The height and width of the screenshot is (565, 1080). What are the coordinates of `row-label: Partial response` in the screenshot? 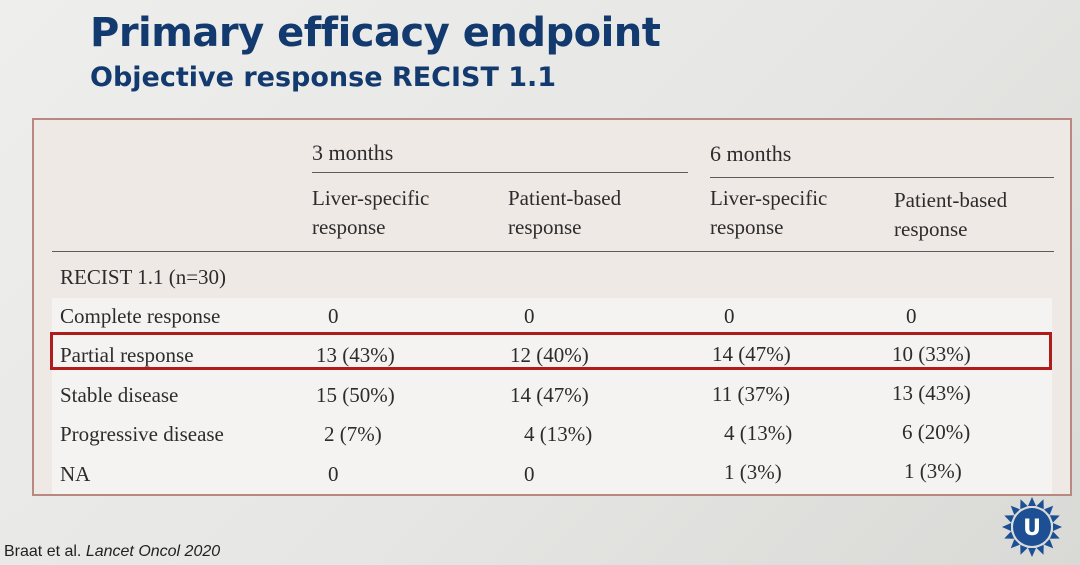 It's located at (127, 355).